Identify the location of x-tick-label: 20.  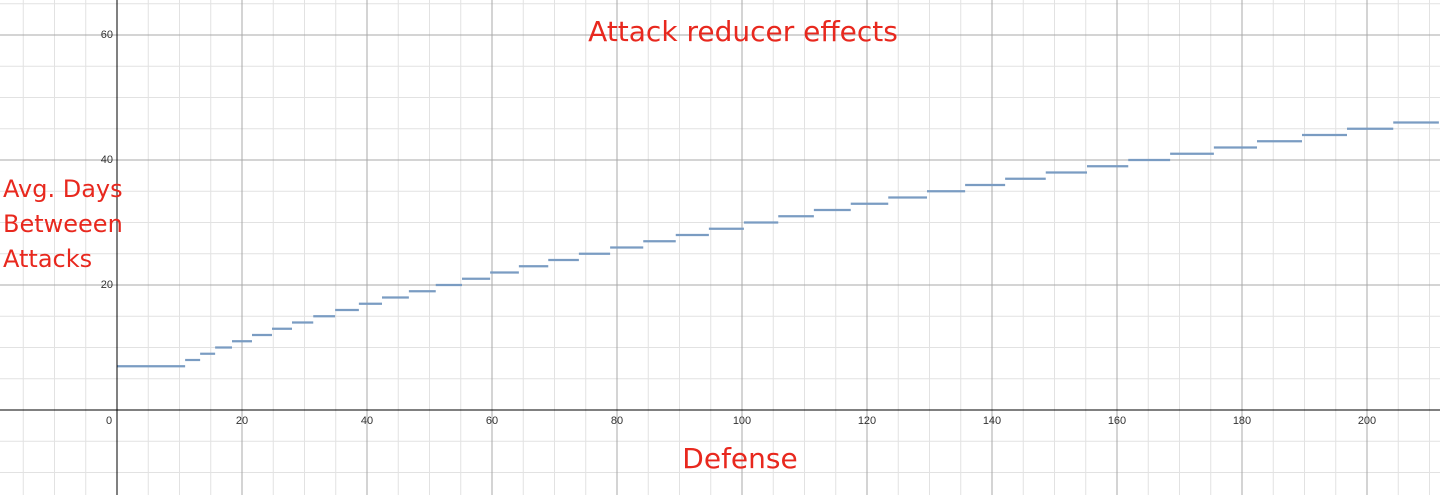
(242, 421).